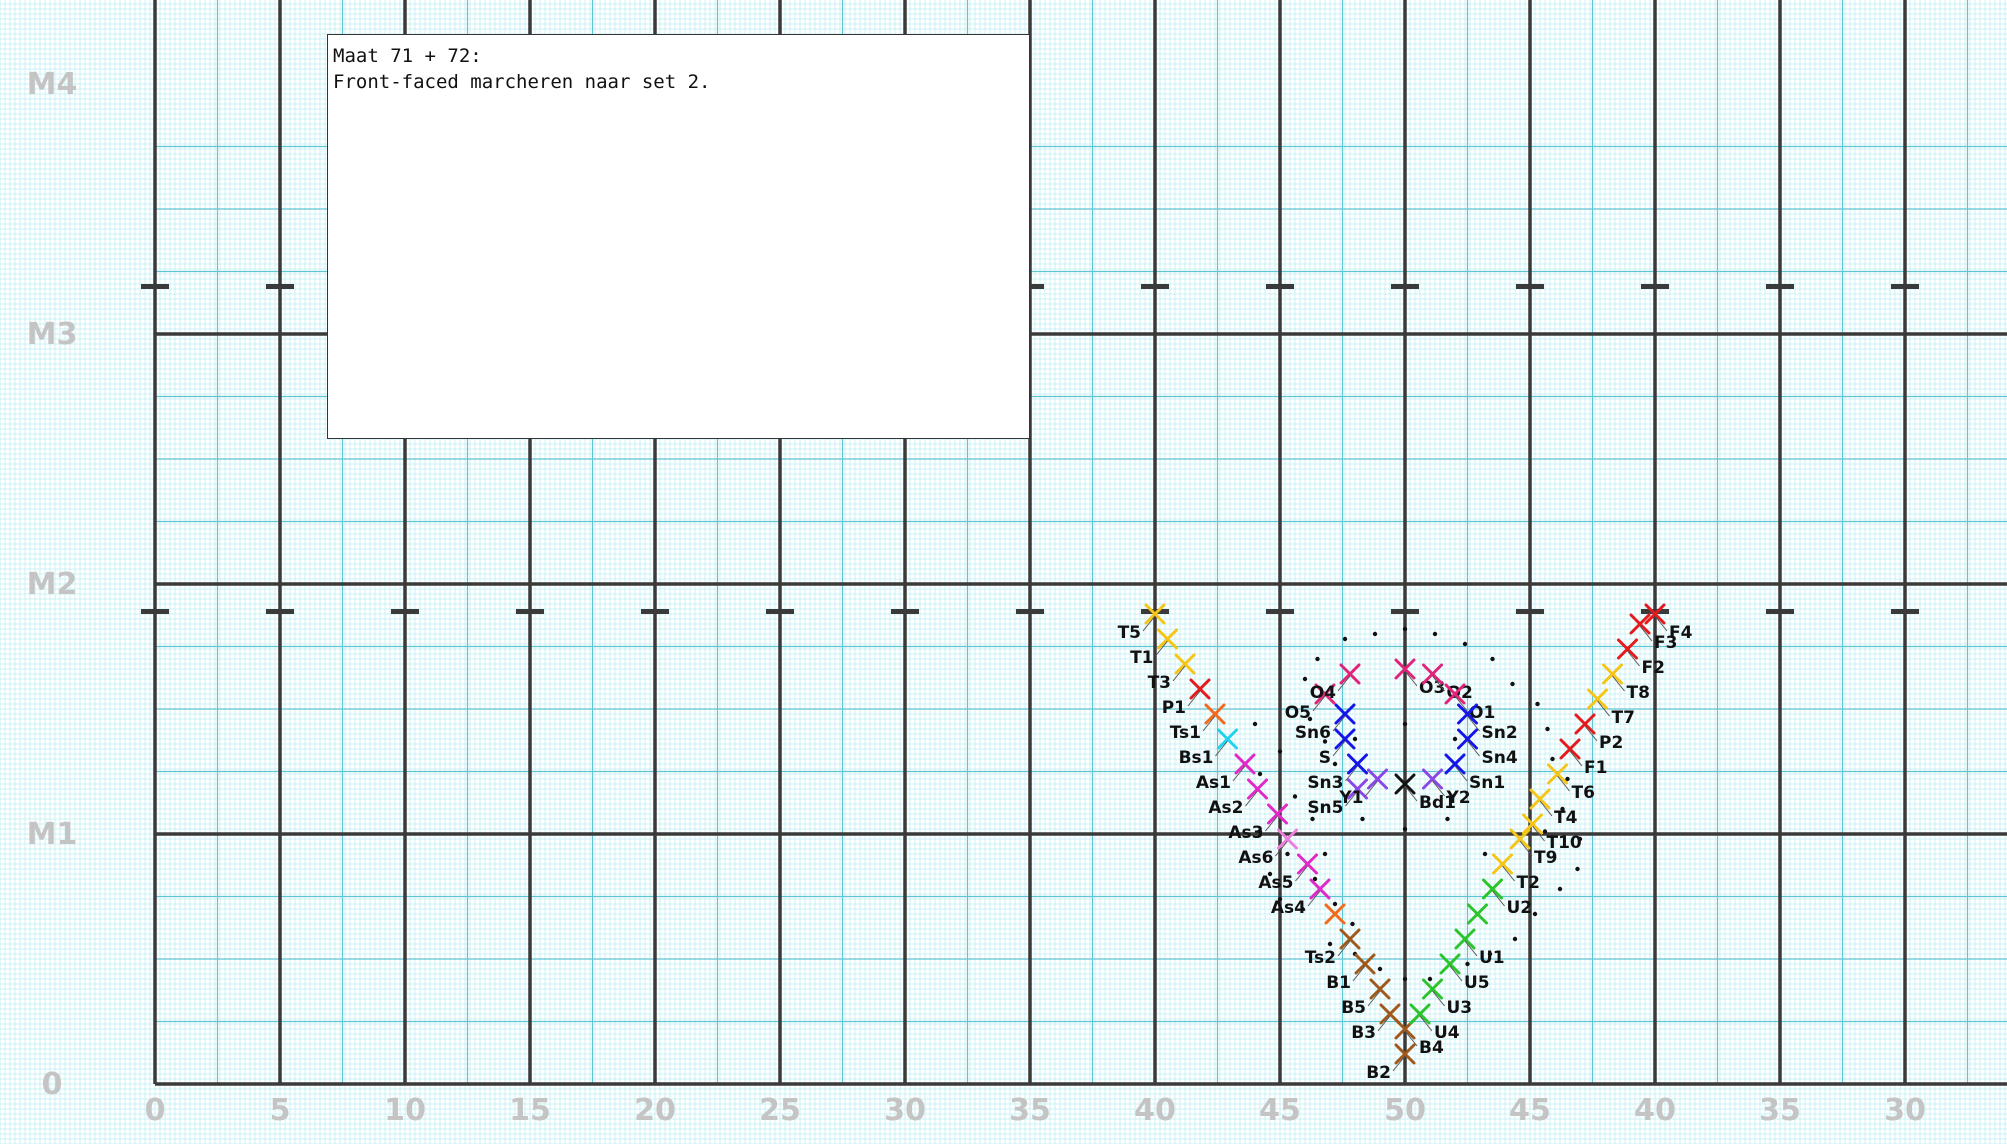 The image size is (2007, 1144). Describe the element at coordinates (1030, 1110) in the screenshot. I see `x-label-35: 35` at that location.